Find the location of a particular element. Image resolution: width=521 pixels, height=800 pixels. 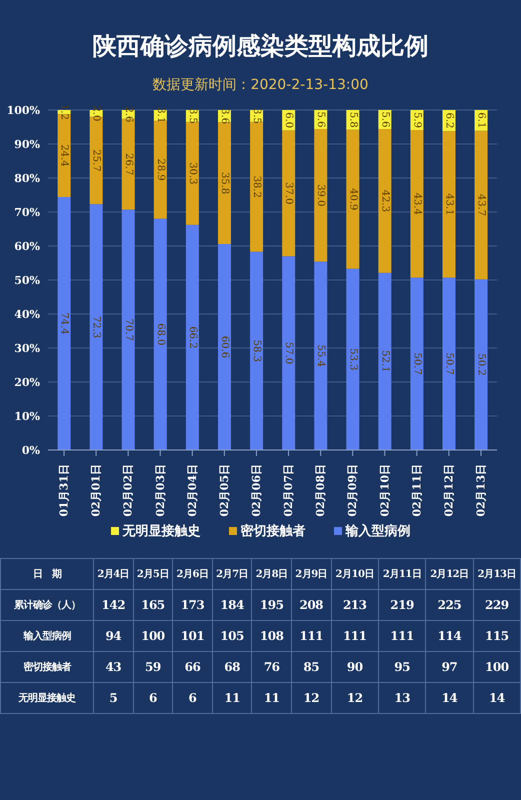

data-label: 108 is located at coordinates (272, 636).